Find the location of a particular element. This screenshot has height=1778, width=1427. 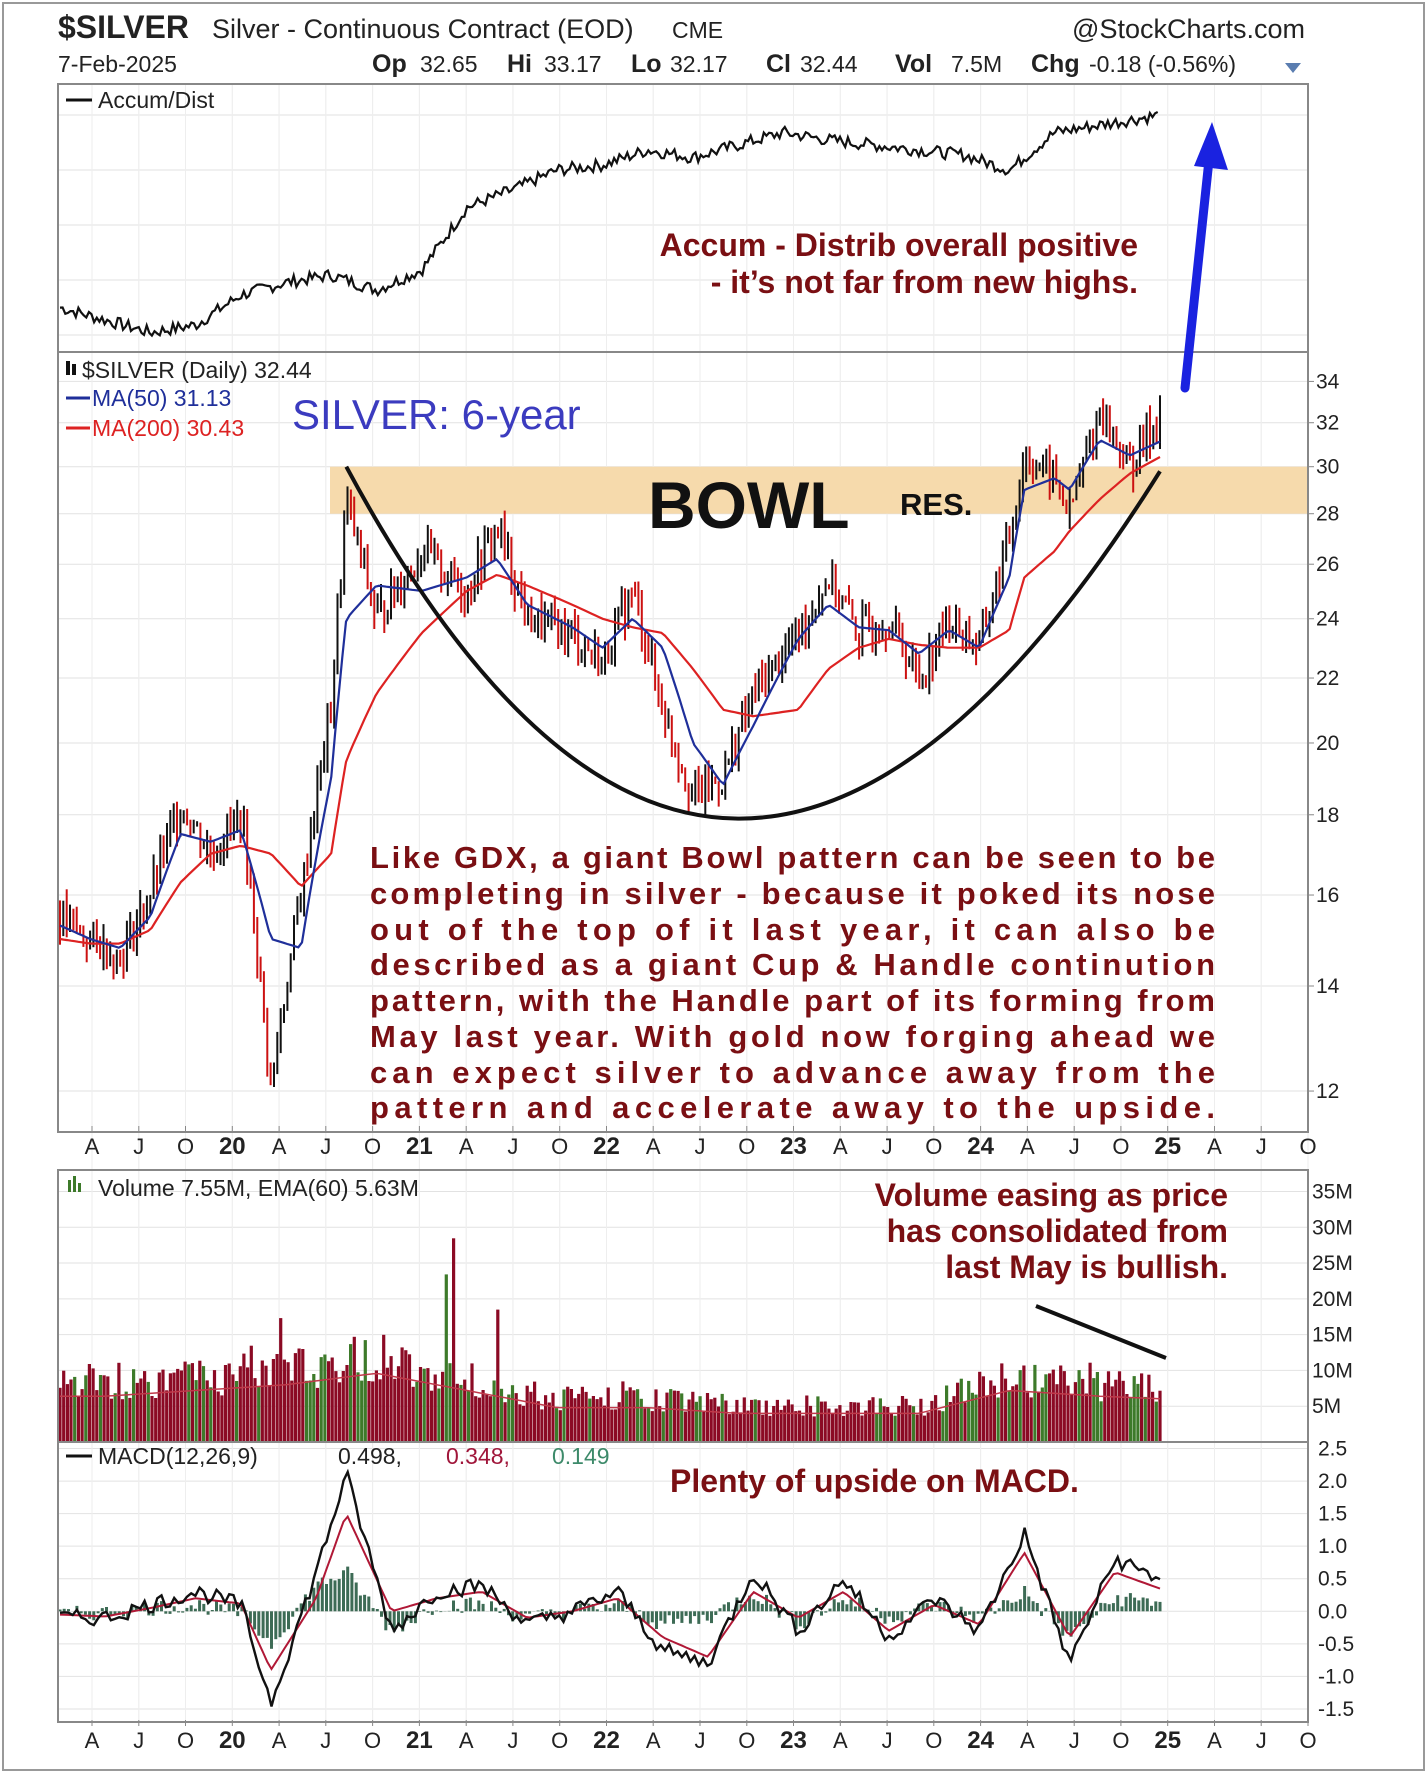

quote-open-label: Op is located at coordinates (389, 64).